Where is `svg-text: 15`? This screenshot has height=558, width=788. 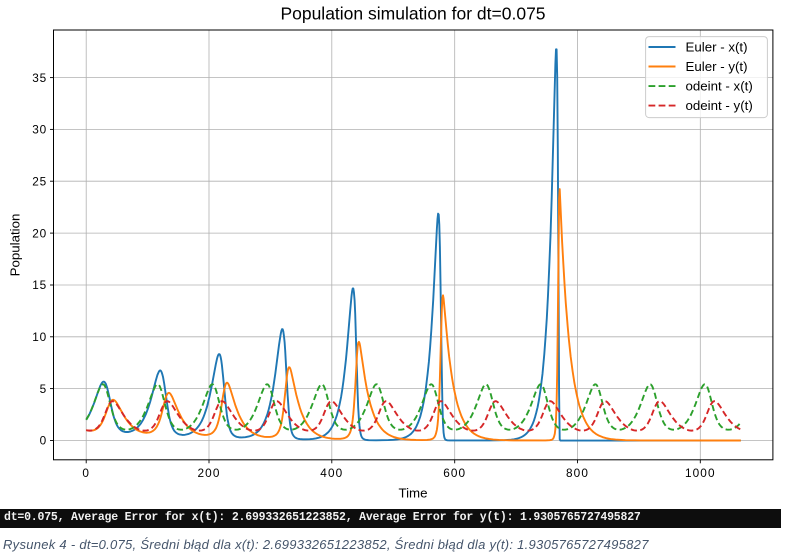 svg-text: 15 is located at coordinates (39, 285).